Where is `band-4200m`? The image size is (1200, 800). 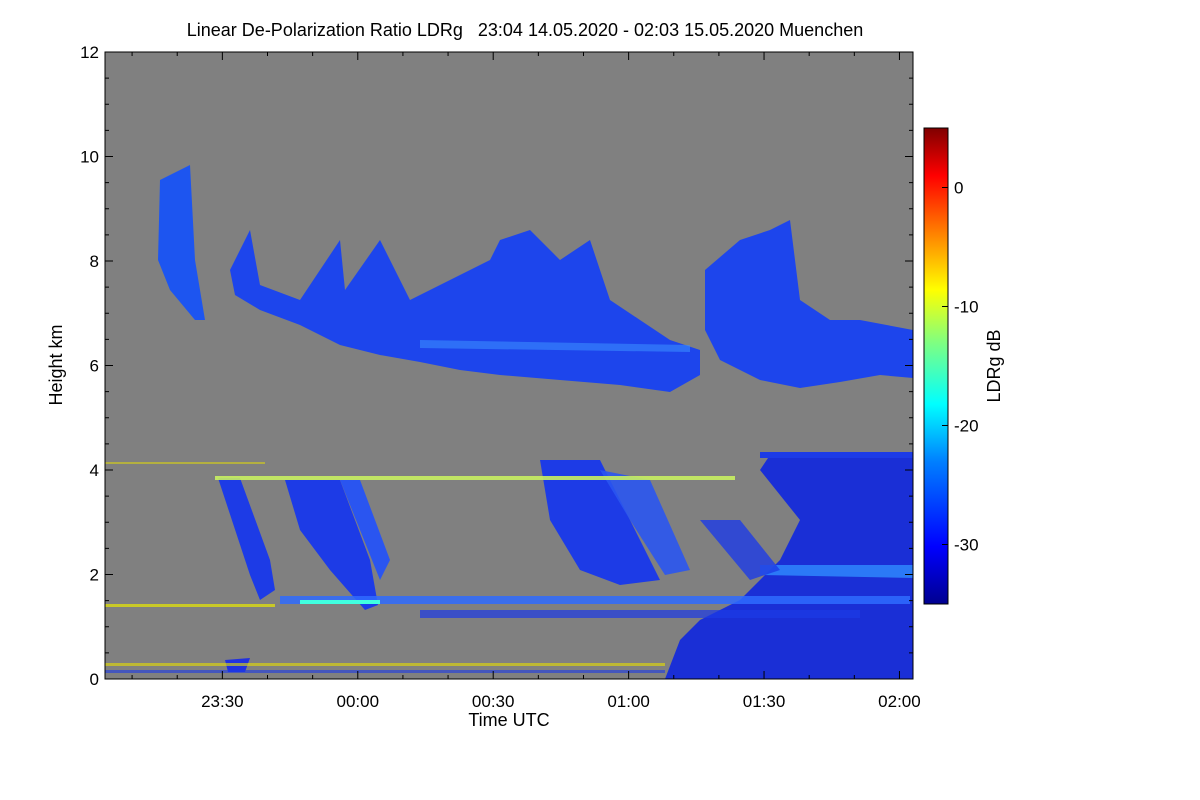 band-4200m is located at coordinates (185, 463).